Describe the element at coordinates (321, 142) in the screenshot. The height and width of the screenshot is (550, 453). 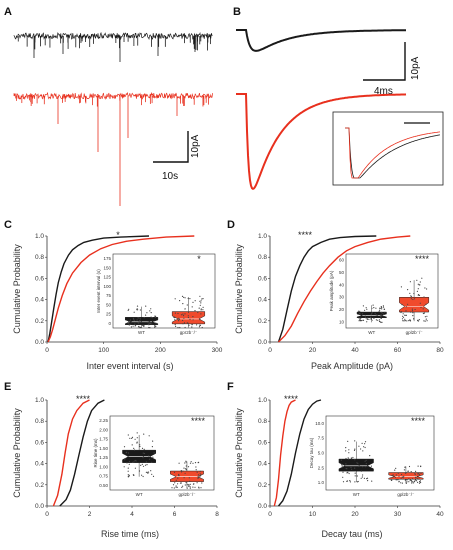
I see `avg-trace-ko` at that location.